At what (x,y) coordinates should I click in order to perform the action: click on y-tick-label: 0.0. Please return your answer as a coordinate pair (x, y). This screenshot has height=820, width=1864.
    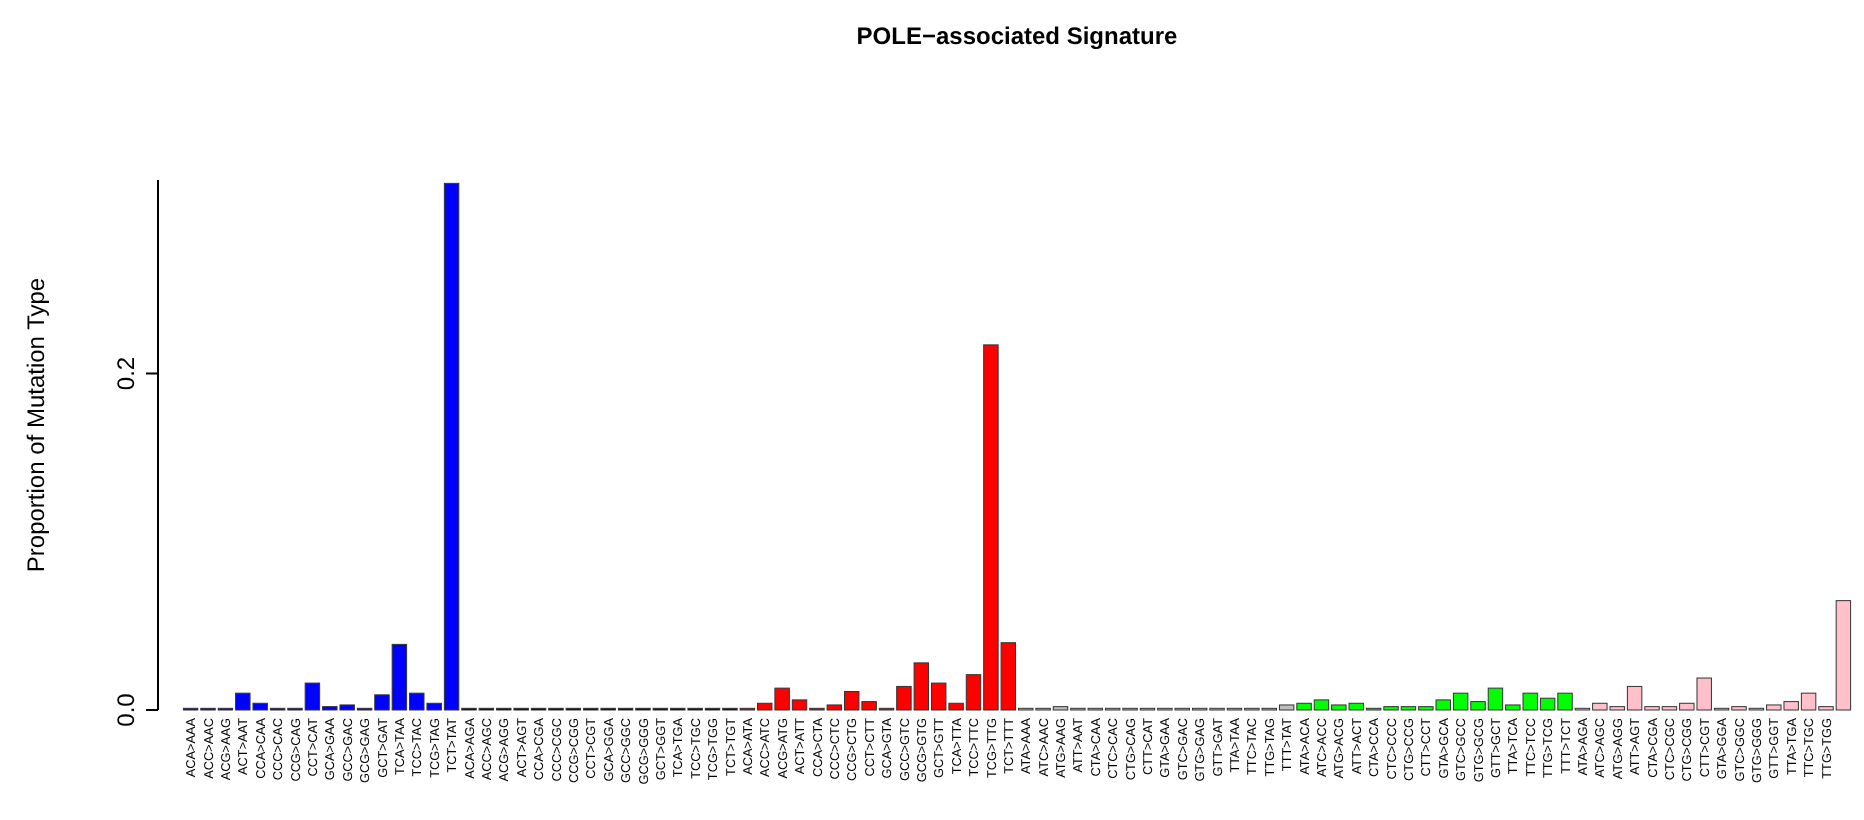
    Looking at the image, I should click on (126, 709).